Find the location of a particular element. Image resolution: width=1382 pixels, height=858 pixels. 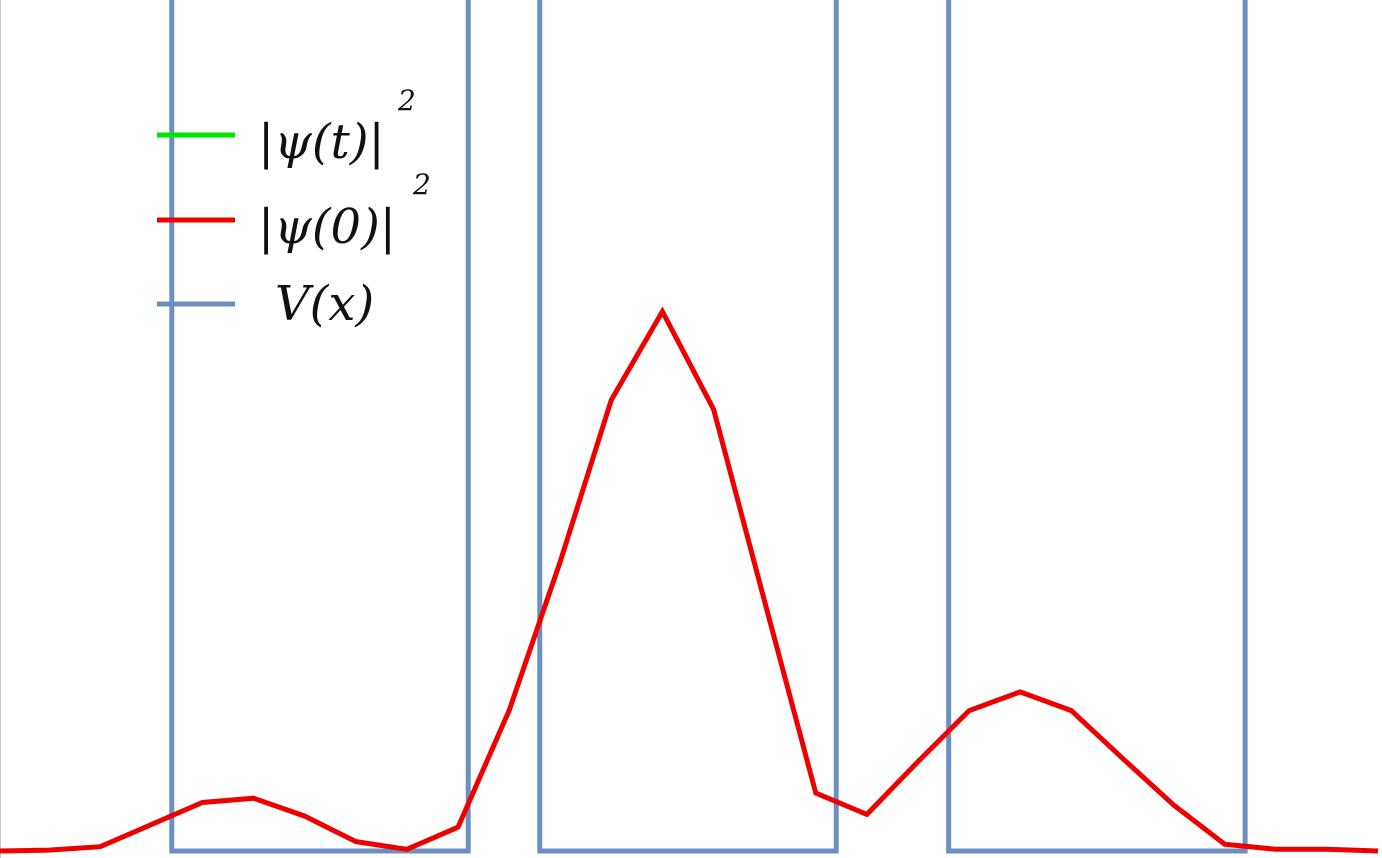

legend-sup-psi-0: 2 is located at coordinates (421, 184).